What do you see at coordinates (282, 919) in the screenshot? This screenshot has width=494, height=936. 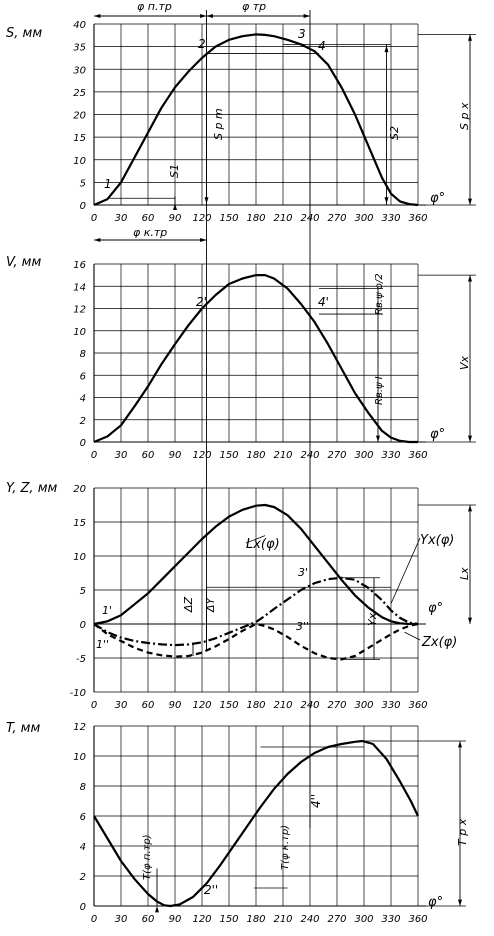 I see `xtick-T-210: 210` at bounding box center [282, 919].